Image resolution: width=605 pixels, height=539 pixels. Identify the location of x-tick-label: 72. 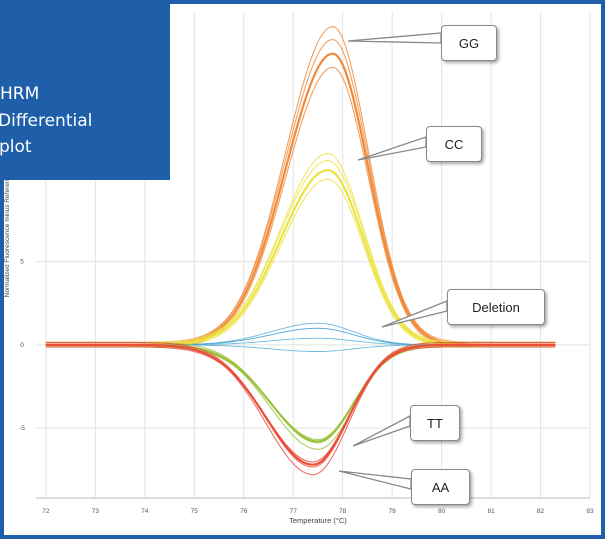
(46, 511).